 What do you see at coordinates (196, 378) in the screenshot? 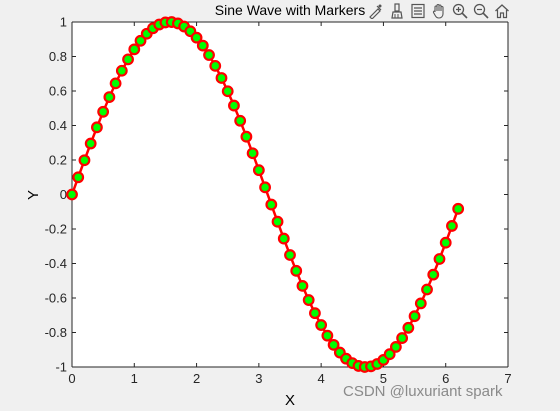
I see `x-tick-label: 2` at bounding box center [196, 378].